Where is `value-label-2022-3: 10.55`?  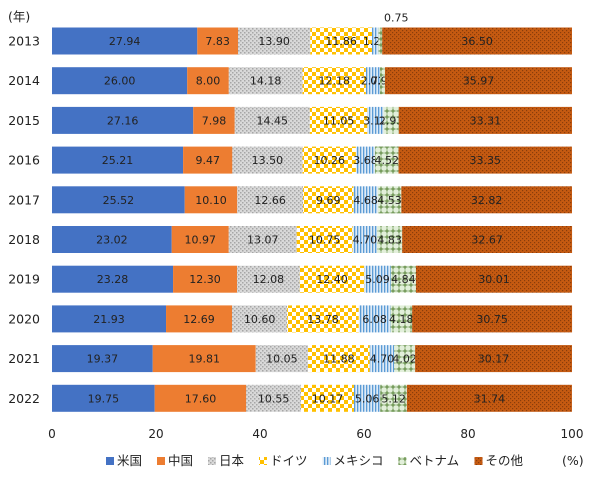
value-label-2022-3: 10.55 is located at coordinates (274, 398).